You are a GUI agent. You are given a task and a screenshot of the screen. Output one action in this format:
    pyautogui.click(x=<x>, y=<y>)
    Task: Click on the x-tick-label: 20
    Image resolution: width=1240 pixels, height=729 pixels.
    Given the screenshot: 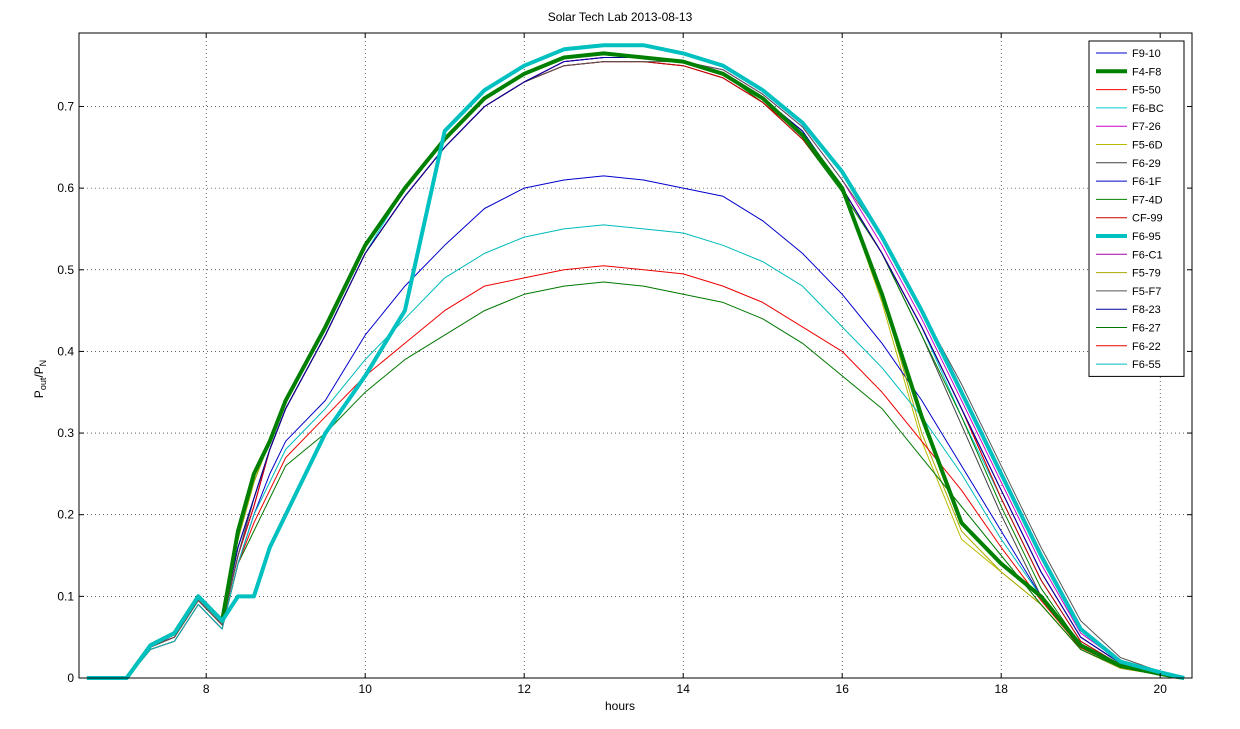 What is the action you would take?
    pyautogui.click(x=1161, y=689)
    